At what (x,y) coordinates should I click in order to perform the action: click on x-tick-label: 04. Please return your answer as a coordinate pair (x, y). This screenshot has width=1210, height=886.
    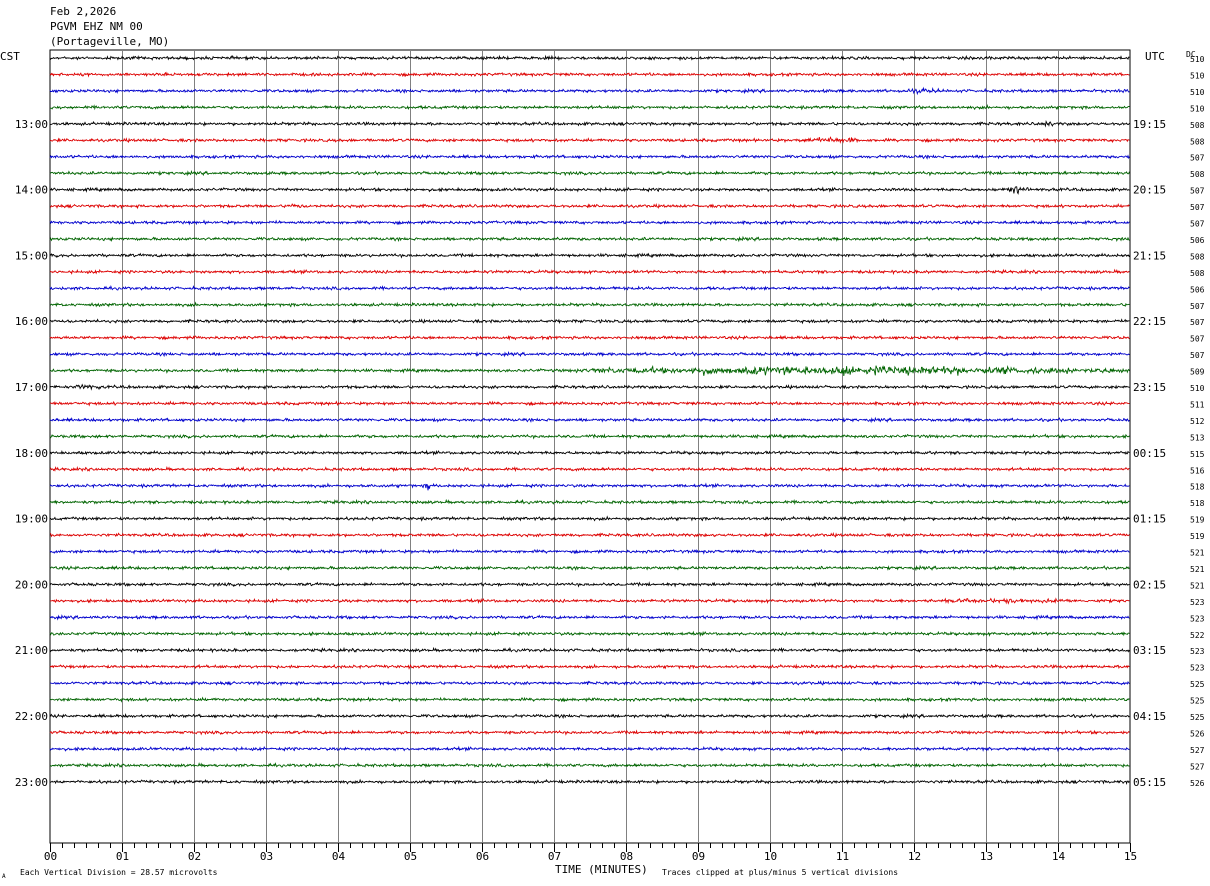
    Looking at the image, I should click on (339, 856).